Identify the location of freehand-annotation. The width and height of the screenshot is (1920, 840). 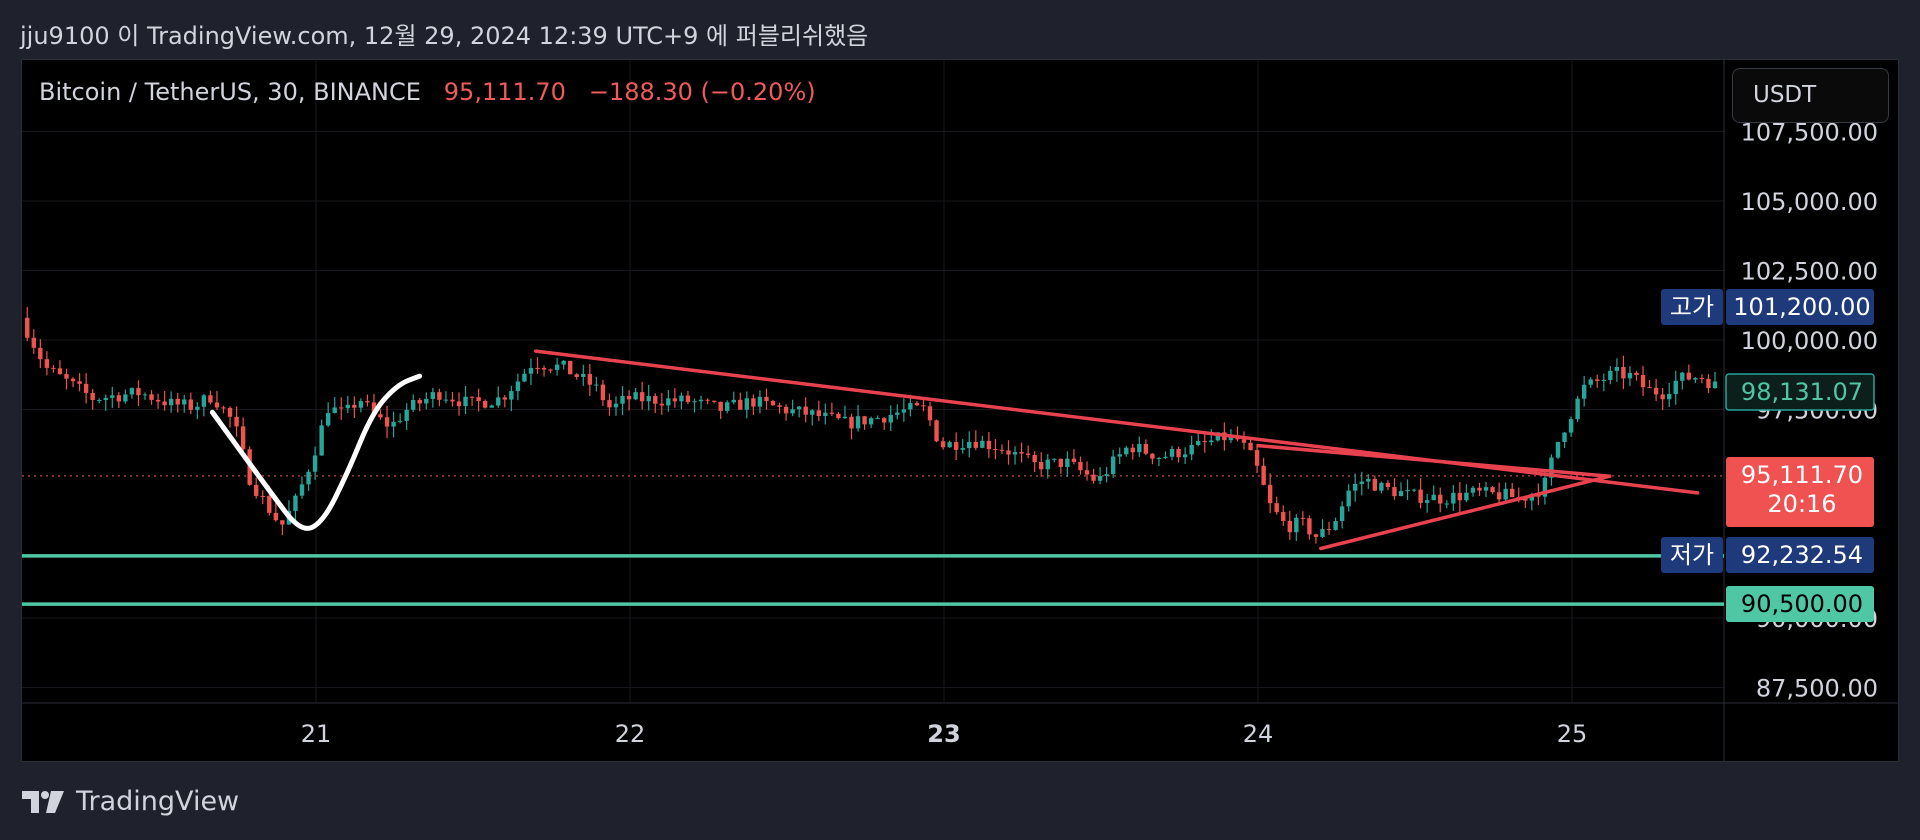
(316, 452).